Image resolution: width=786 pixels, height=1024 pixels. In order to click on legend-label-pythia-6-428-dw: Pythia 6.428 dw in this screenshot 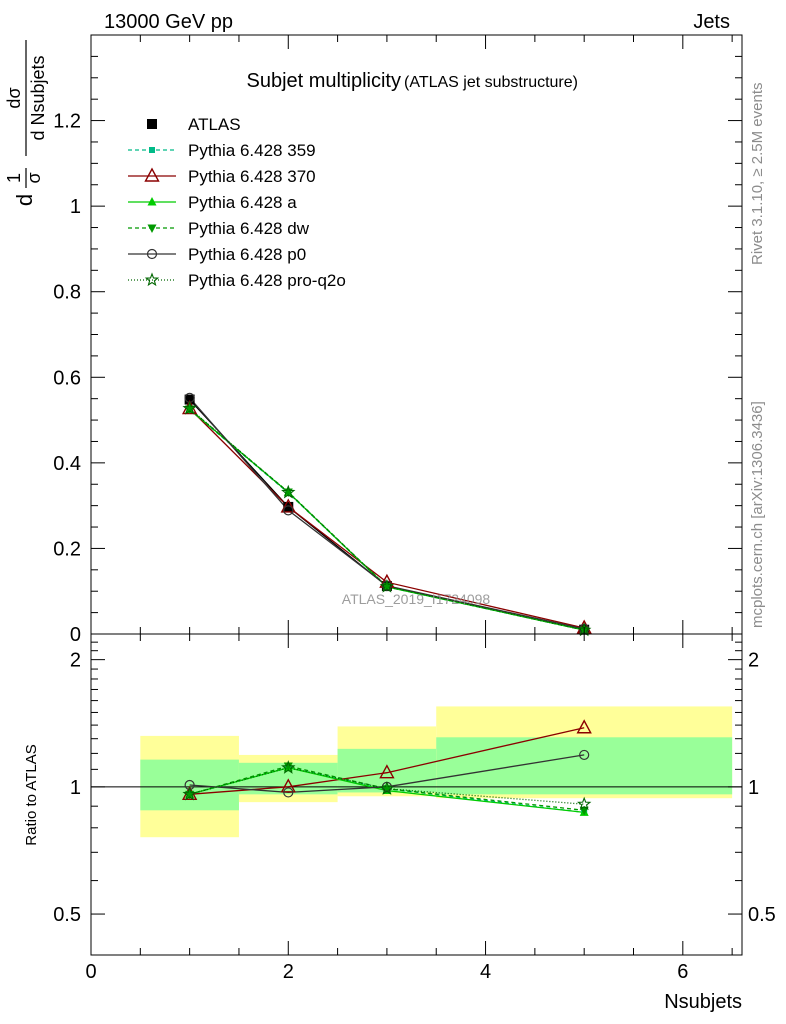, I will do `click(249, 228)`.